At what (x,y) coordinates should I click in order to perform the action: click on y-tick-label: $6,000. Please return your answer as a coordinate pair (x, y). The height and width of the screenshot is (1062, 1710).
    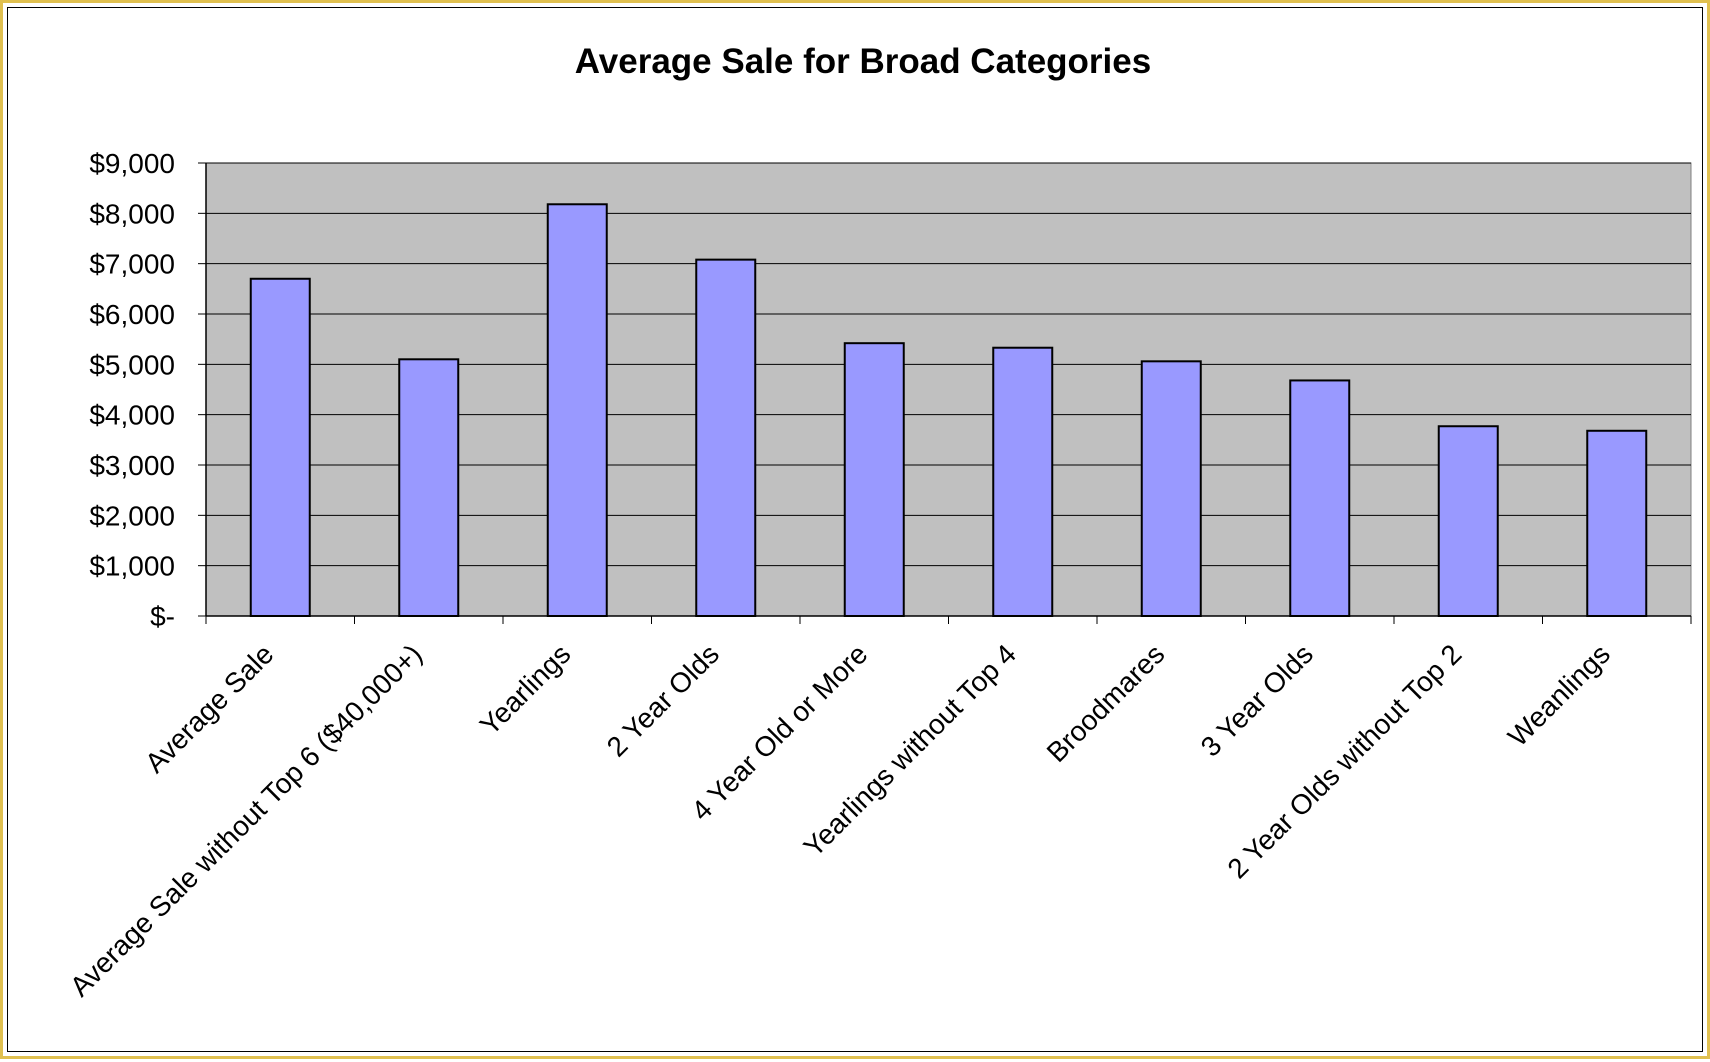
    Looking at the image, I should click on (132, 314).